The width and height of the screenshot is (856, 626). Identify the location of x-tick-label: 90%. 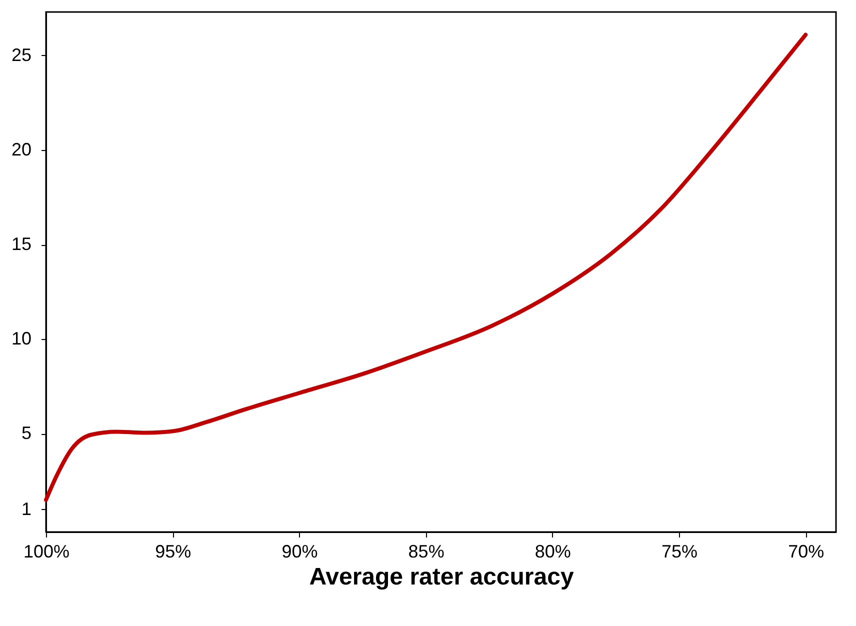
(300, 552).